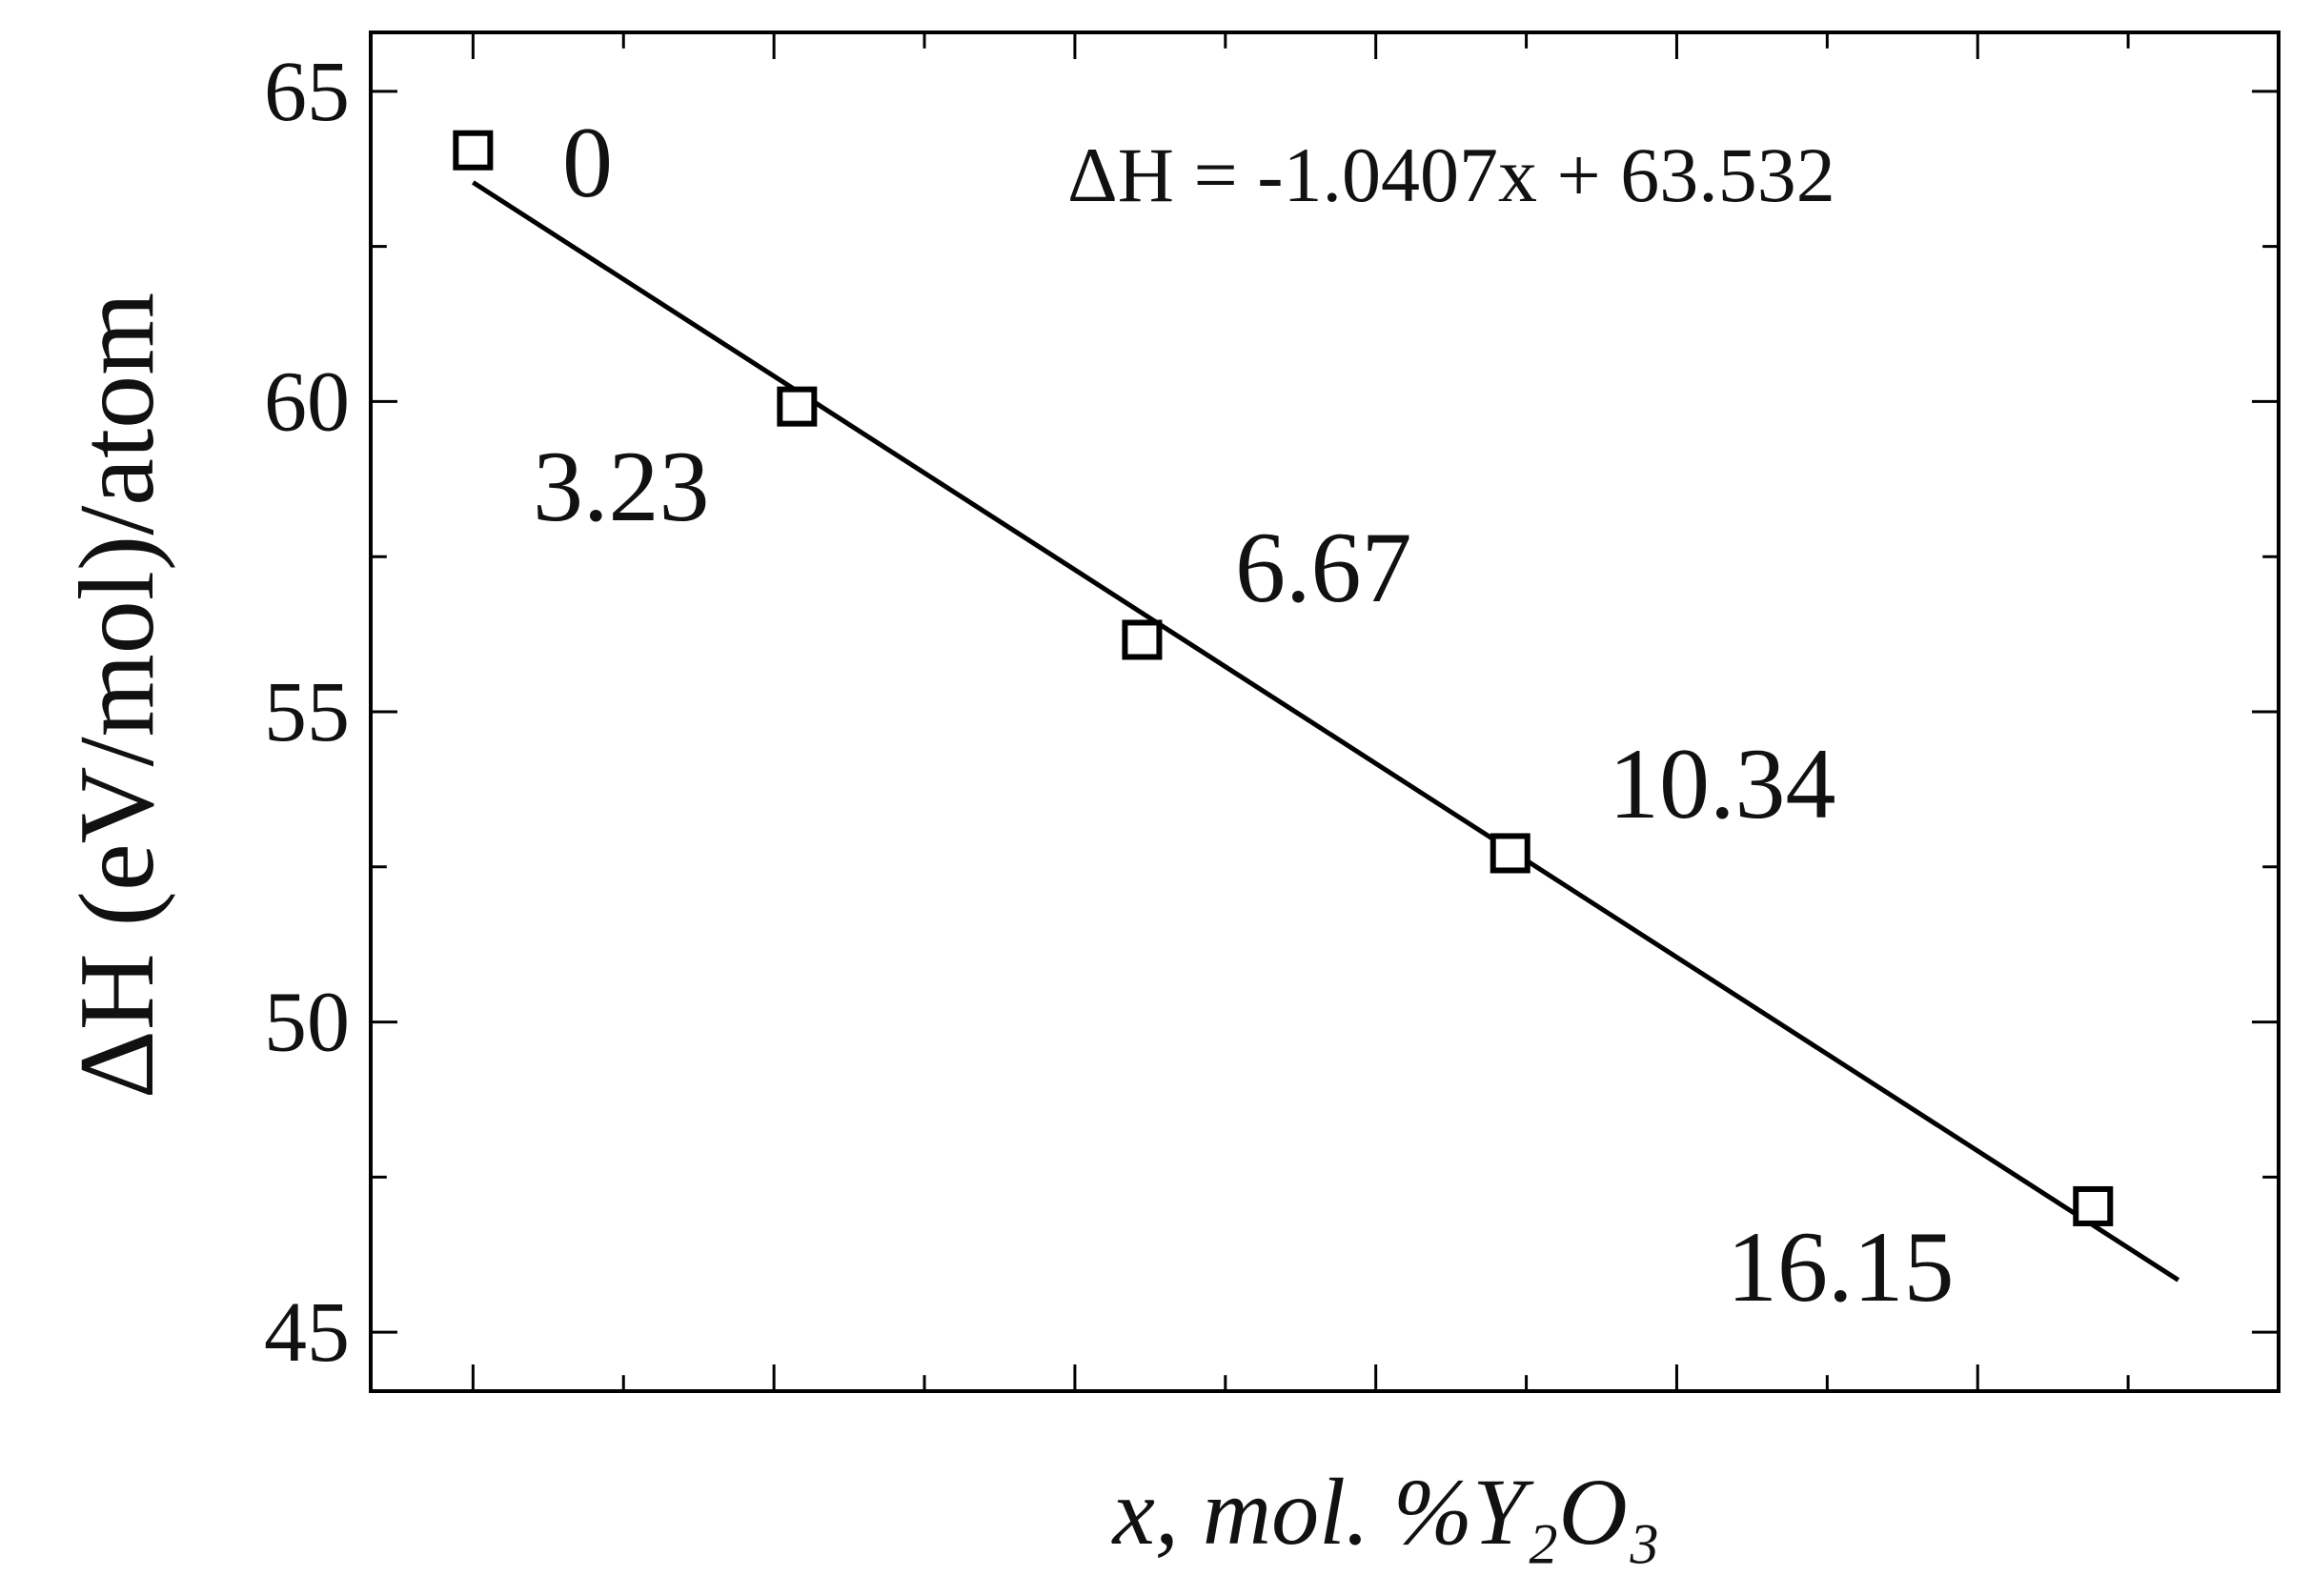  What do you see at coordinates (621, 487) in the screenshot?
I see `point-label: 3.23` at bounding box center [621, 487].